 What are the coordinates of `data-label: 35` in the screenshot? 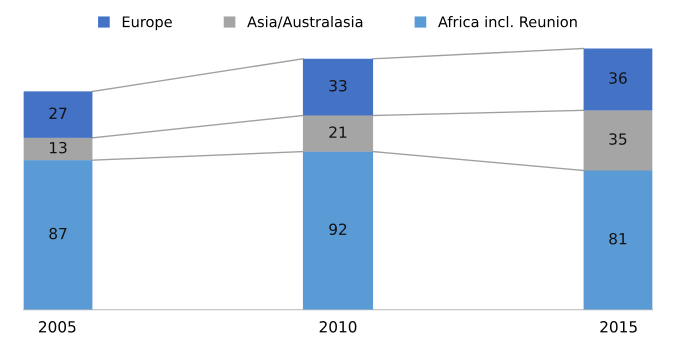 It's located at (617, 139).